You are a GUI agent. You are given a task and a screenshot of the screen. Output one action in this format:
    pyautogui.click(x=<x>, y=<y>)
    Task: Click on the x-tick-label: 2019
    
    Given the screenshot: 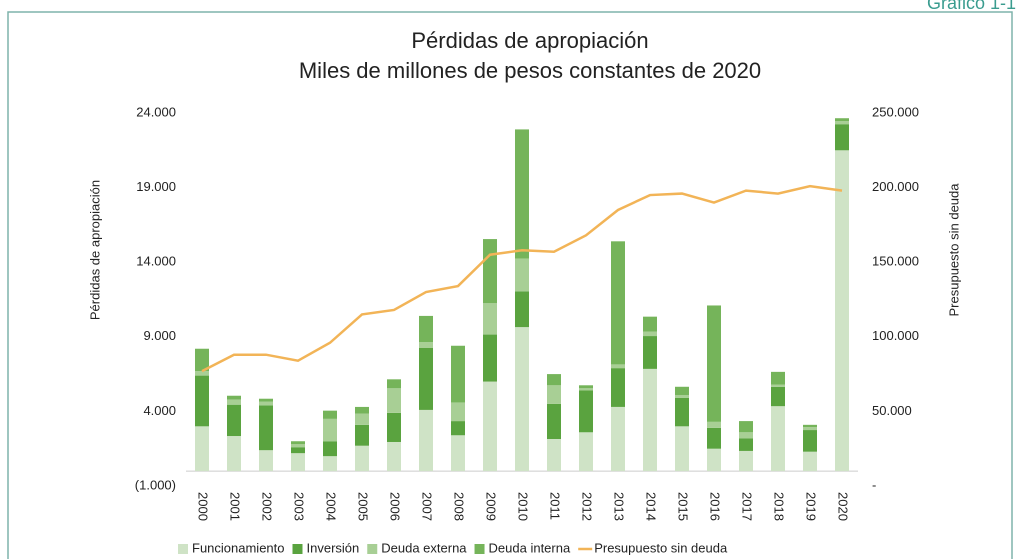 What is the action you would take?
    pyautogui.click(x=811, y=506)
    